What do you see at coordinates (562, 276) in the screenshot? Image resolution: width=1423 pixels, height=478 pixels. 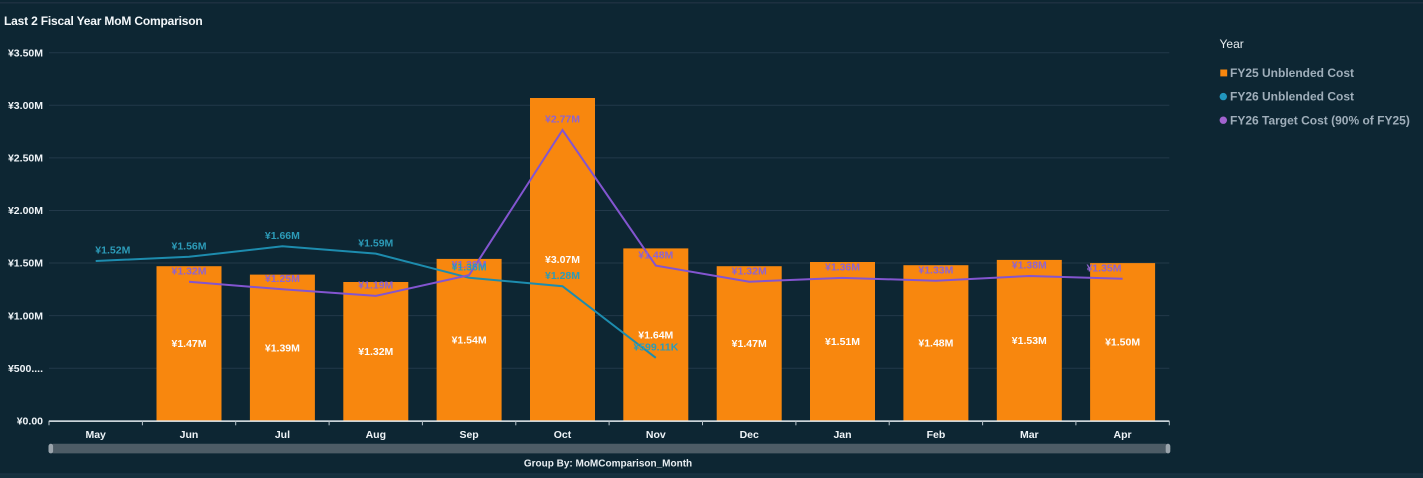 I see `svg-text: ¥1.28M` at bounding box center [562, 276].